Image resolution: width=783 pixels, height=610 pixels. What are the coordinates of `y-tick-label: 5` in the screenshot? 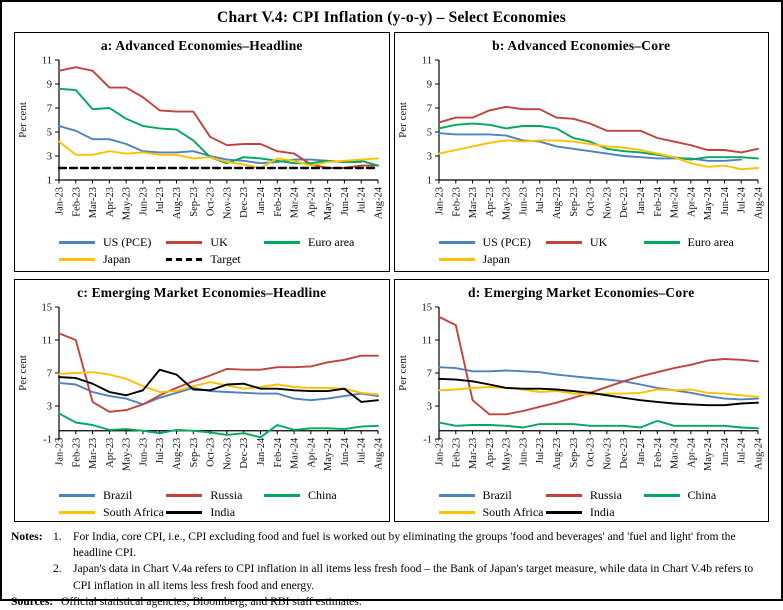 It's located at (428, 133).